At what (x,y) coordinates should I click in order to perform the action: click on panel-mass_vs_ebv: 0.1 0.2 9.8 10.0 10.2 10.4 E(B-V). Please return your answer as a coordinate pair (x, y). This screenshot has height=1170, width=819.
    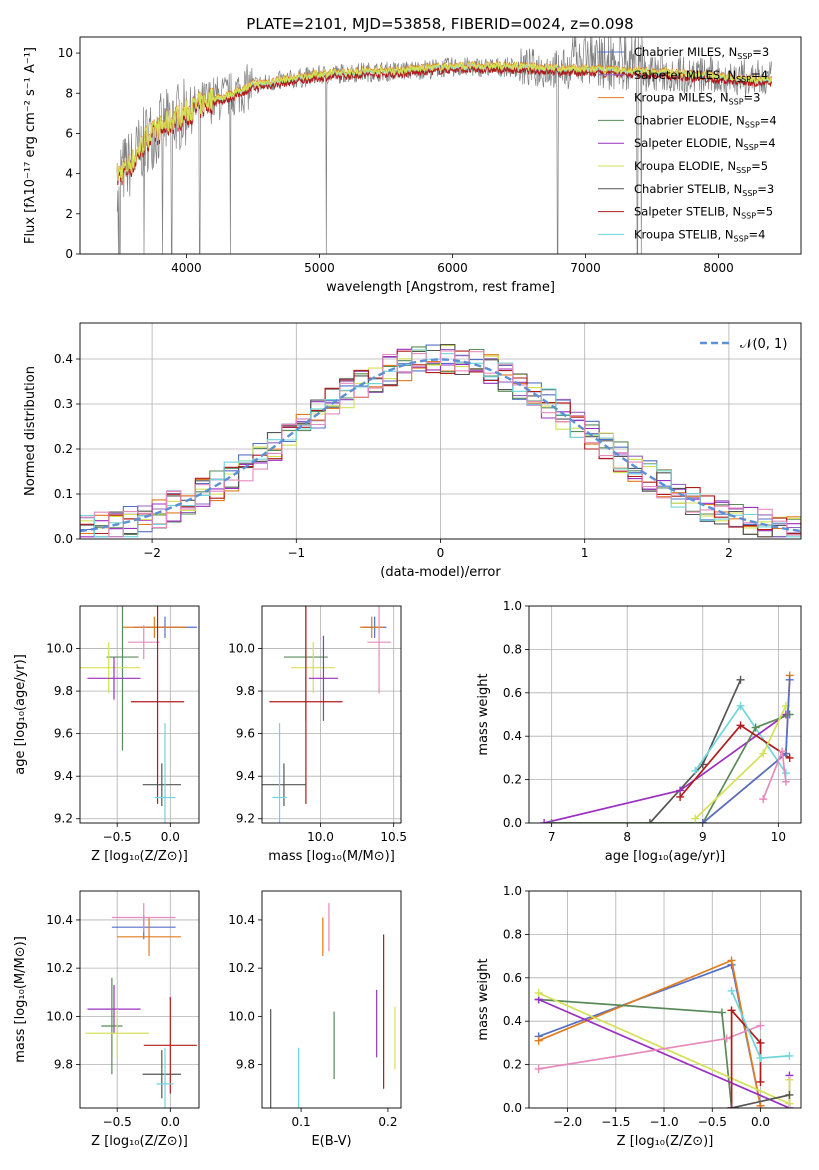
    Looking at the image, I should click on (315, 1019).